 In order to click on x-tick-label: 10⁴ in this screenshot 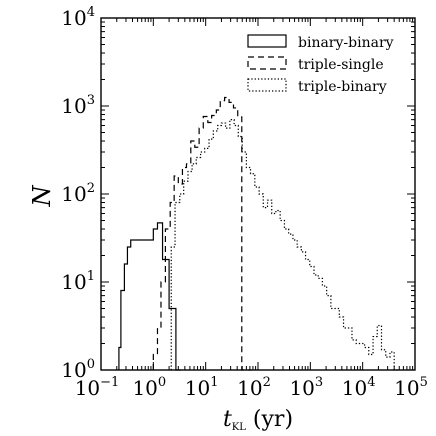, I will do `click(359, 387)`.